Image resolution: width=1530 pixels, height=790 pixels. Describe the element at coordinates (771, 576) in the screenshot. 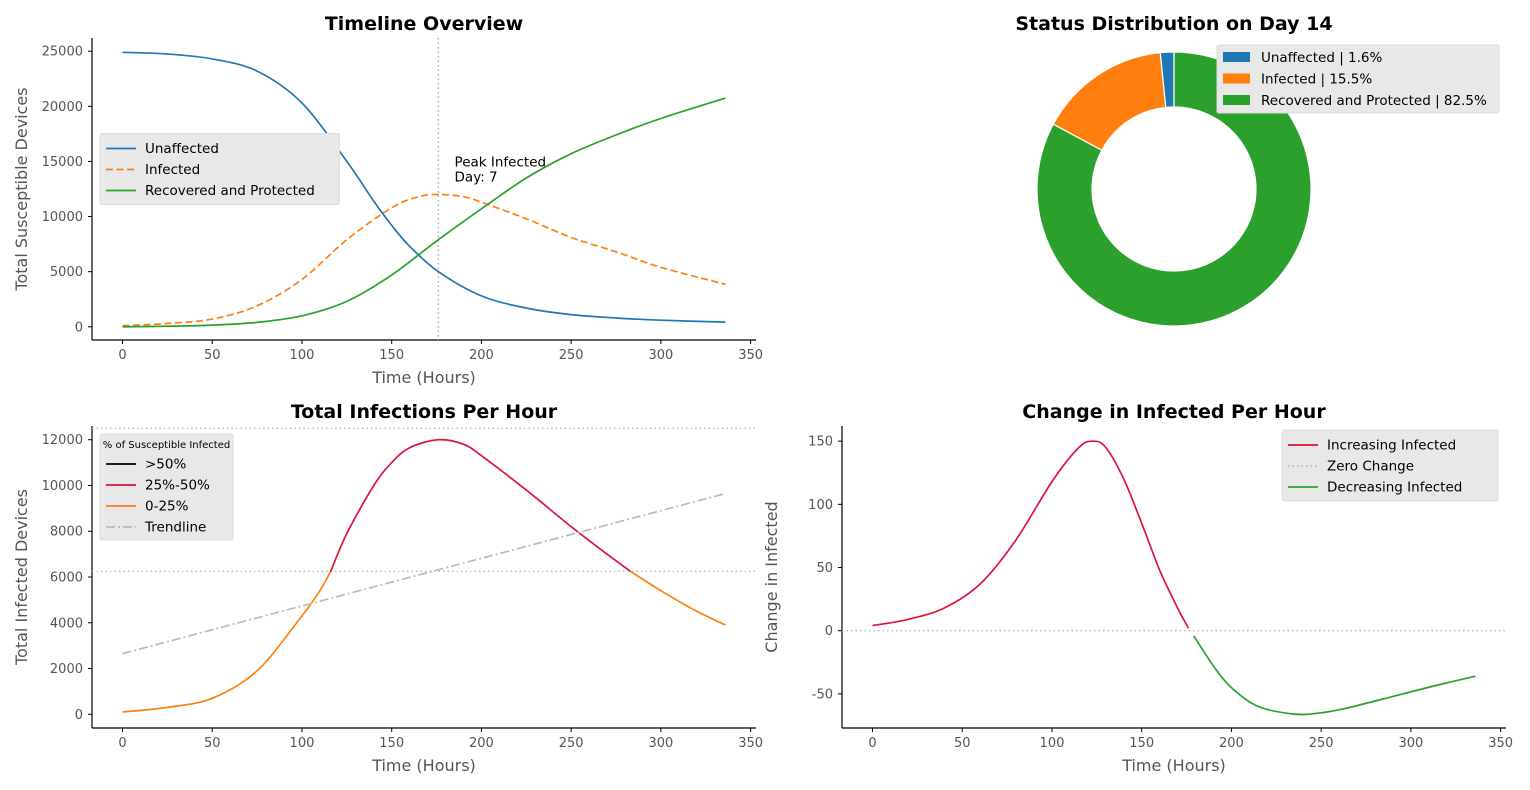

I see `y-axis-label: Change in Infected` at that location.